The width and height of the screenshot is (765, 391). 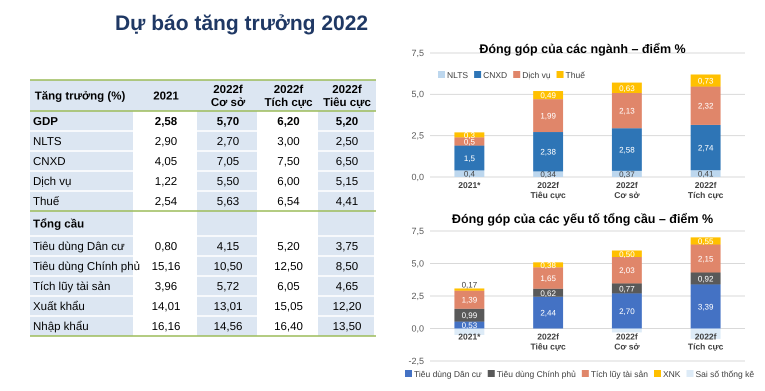 What do you see at coordinates (347, 162) in the screenshot?
I see `text: 6,50` at bounding box center [347, 162].